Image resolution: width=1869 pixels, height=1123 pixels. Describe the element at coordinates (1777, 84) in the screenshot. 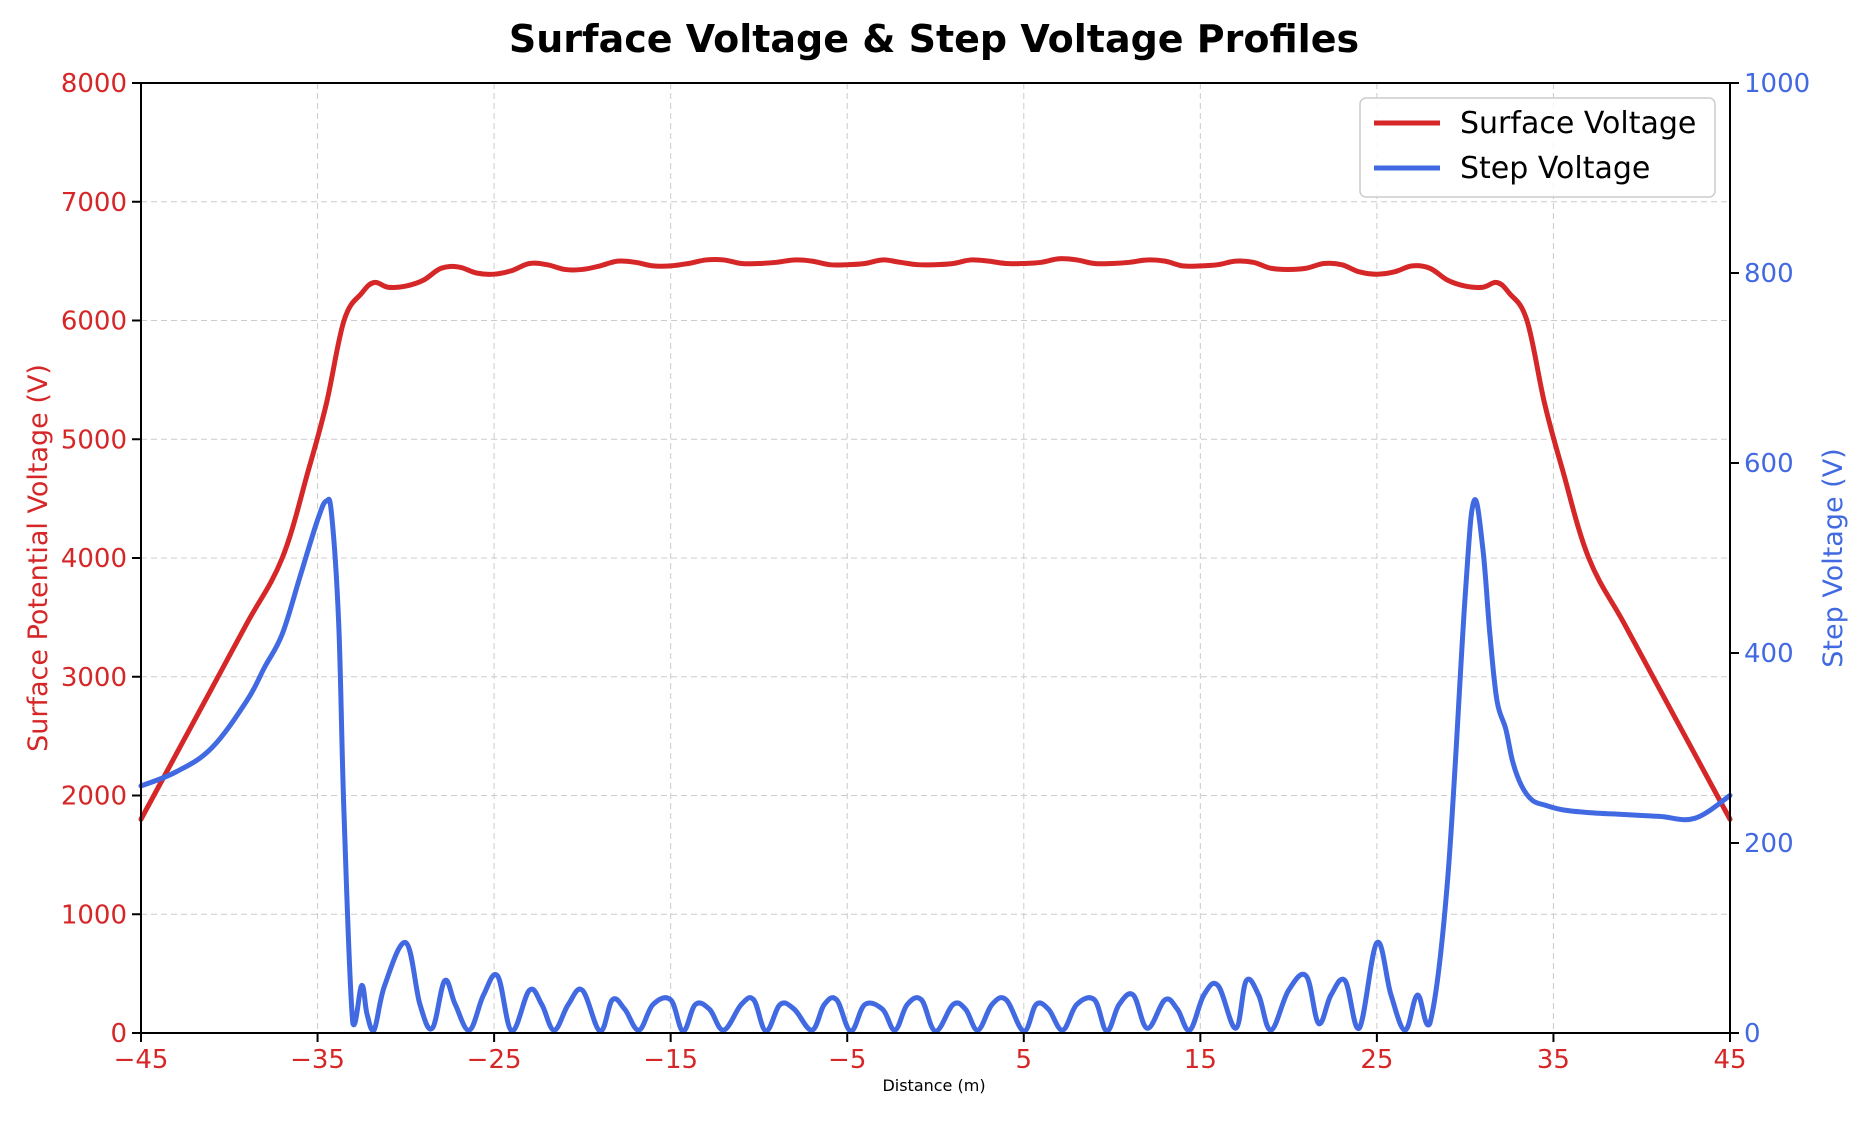

I see `y2-tick-label: 1000` at that location.